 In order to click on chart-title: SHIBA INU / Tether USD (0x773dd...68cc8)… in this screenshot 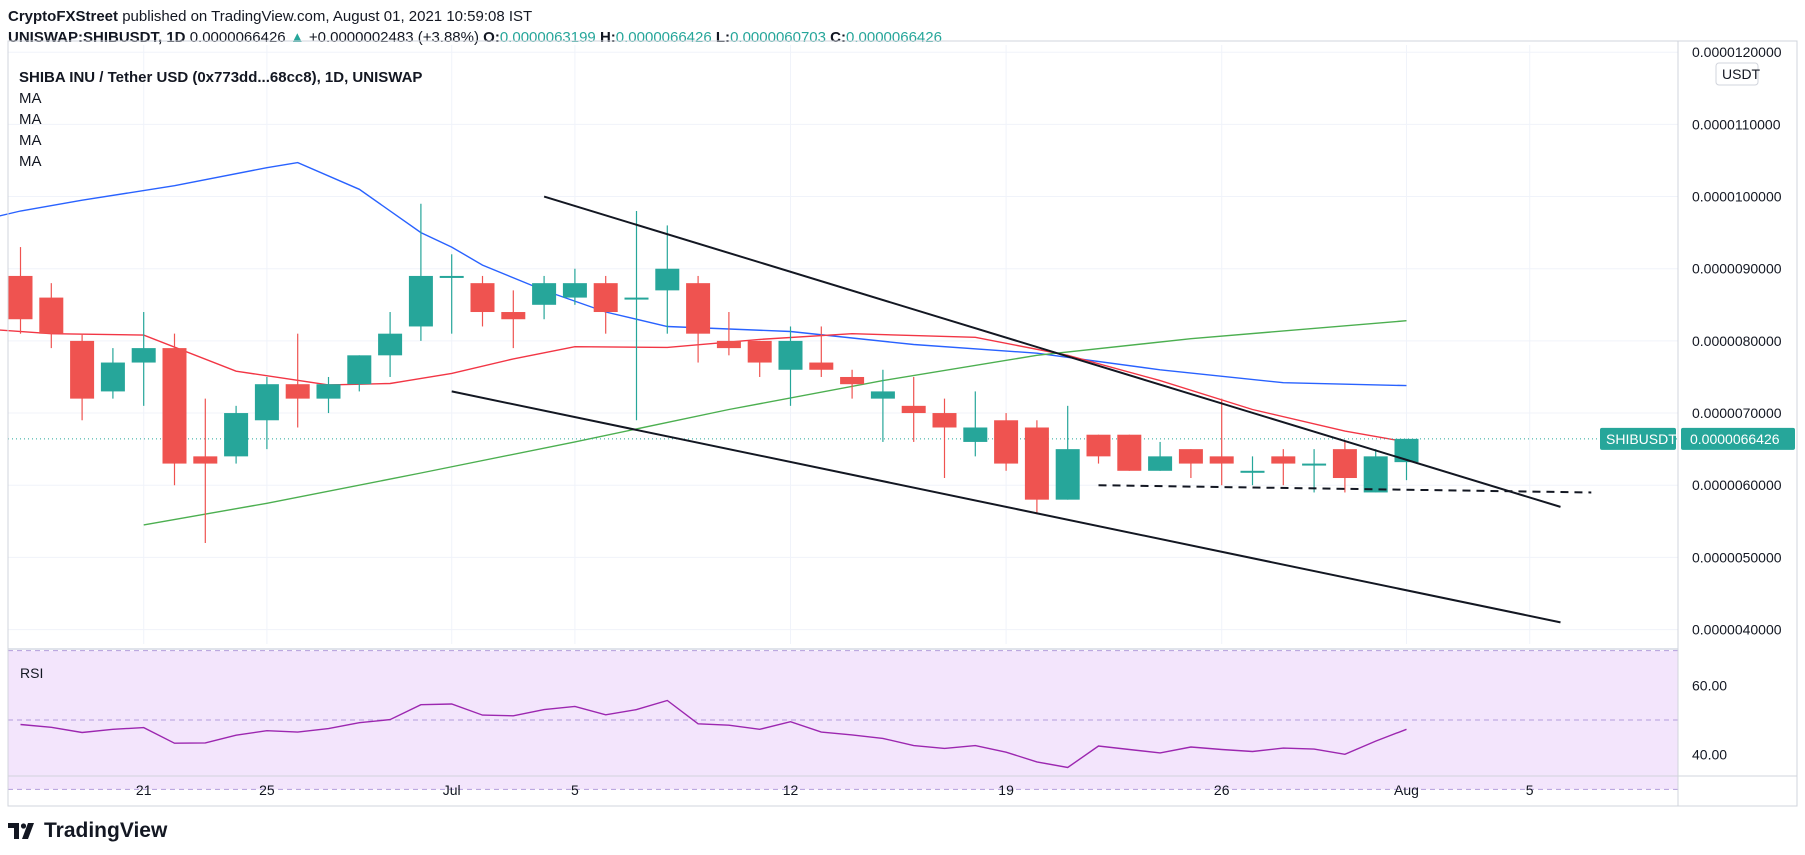, I will do `click(220, 77)`.